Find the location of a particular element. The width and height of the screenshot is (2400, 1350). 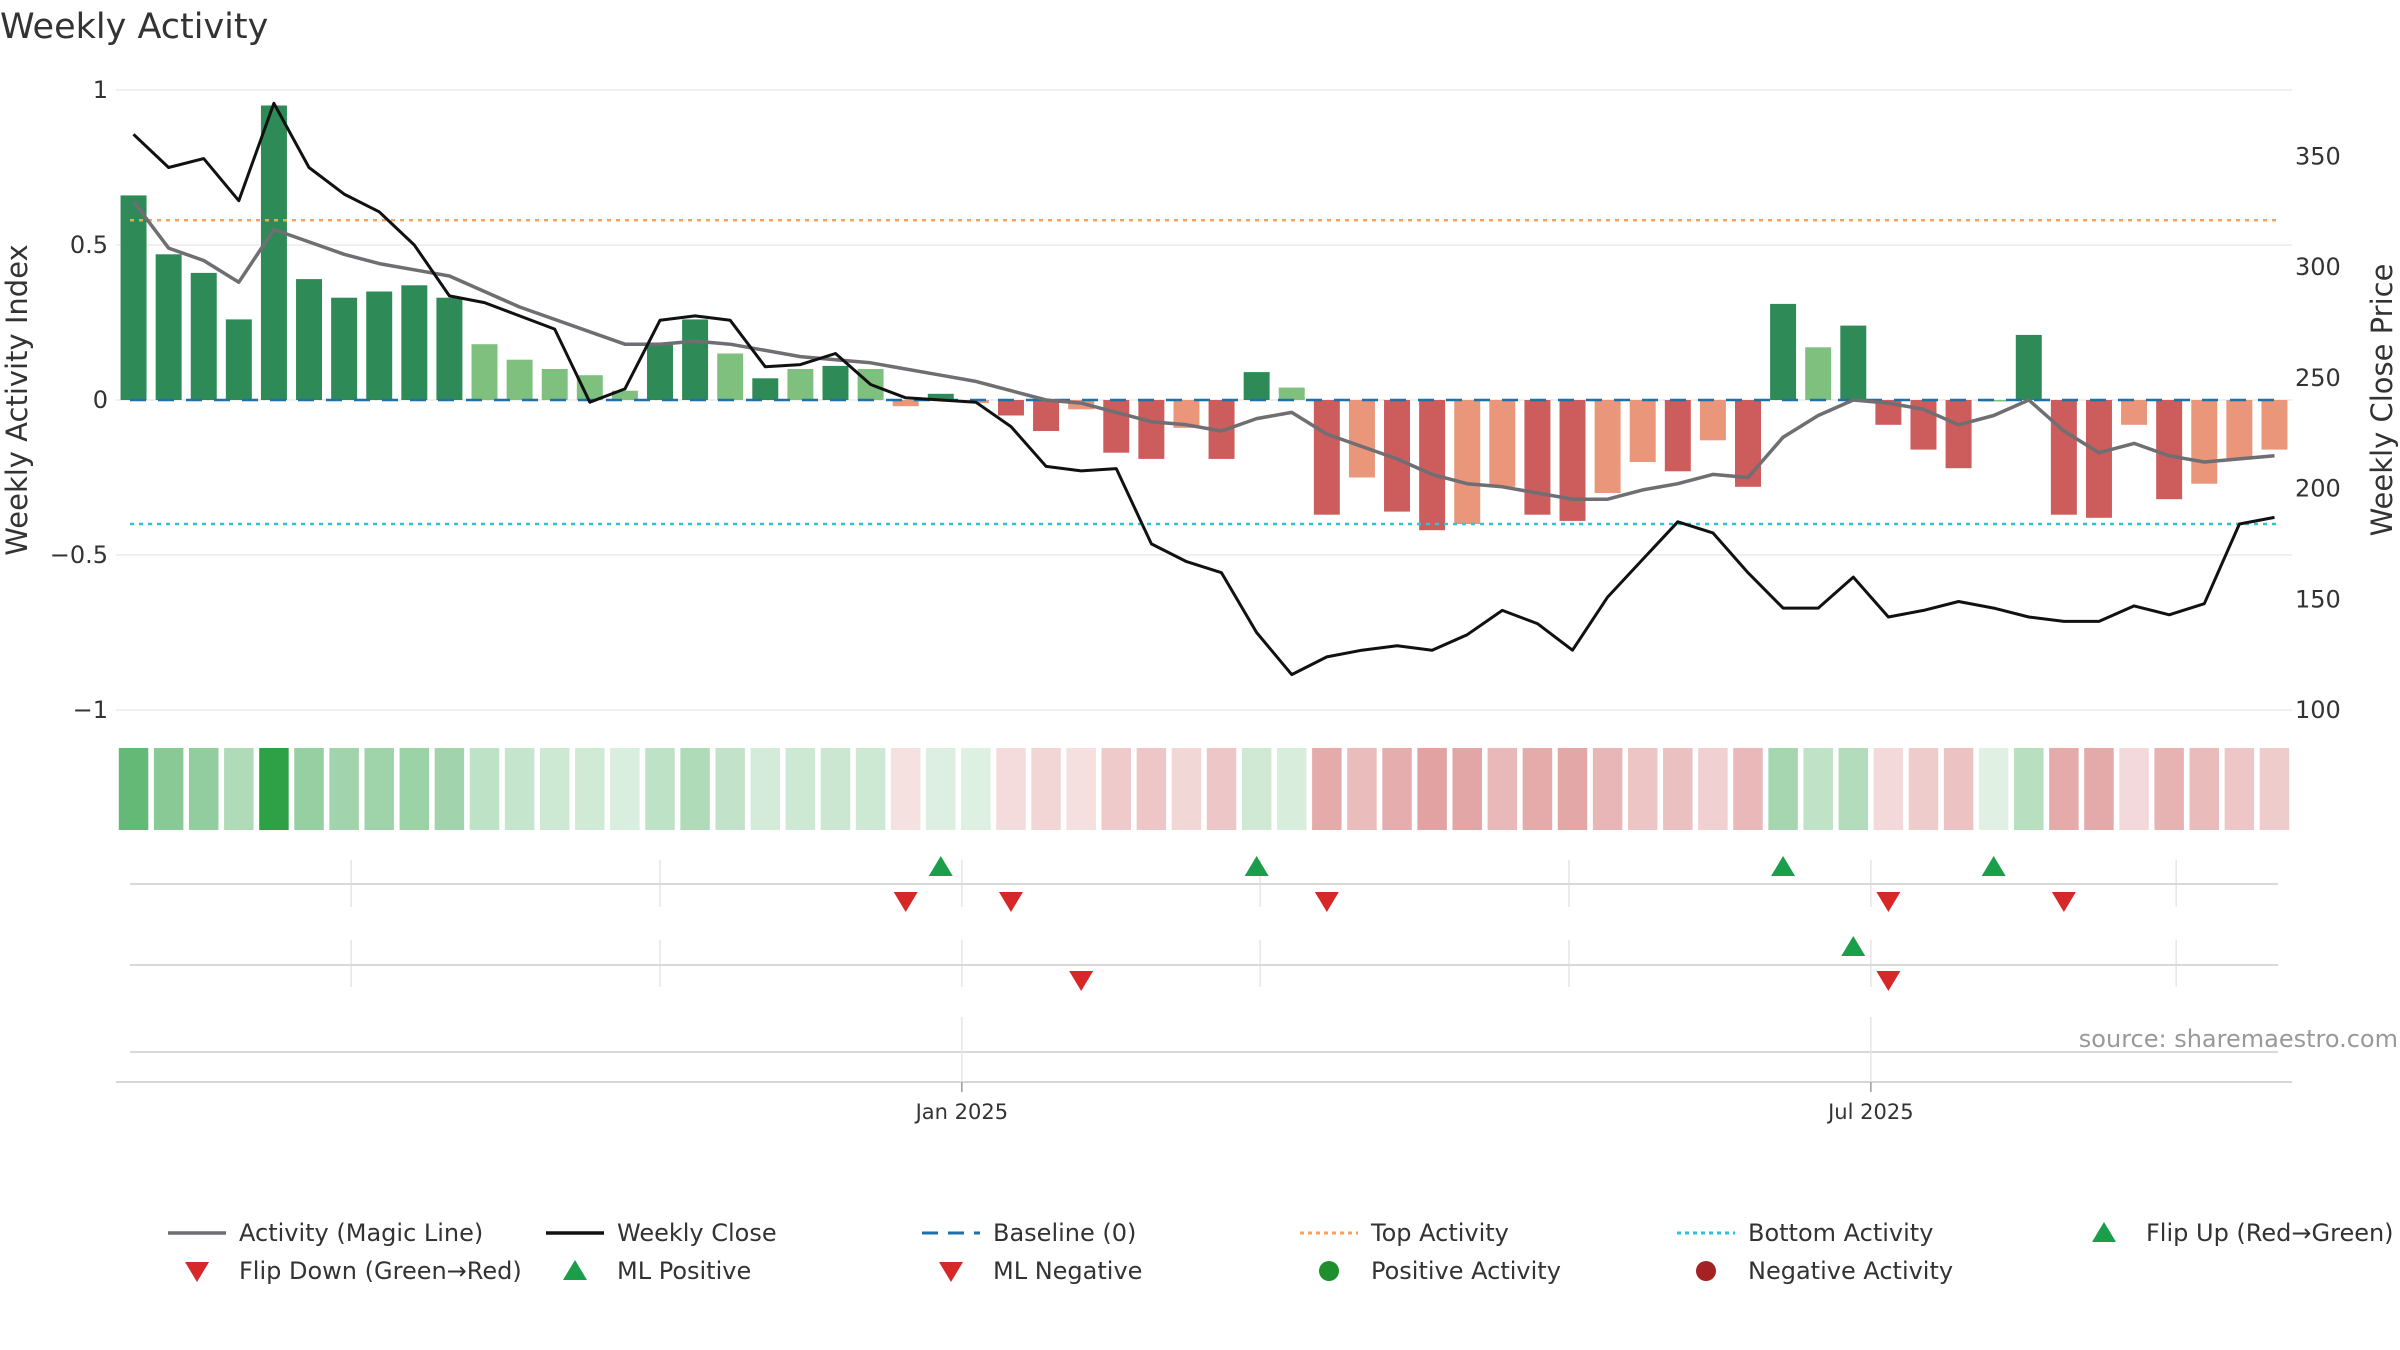

activity-heat-strip is located at coordinates (1204, 789).